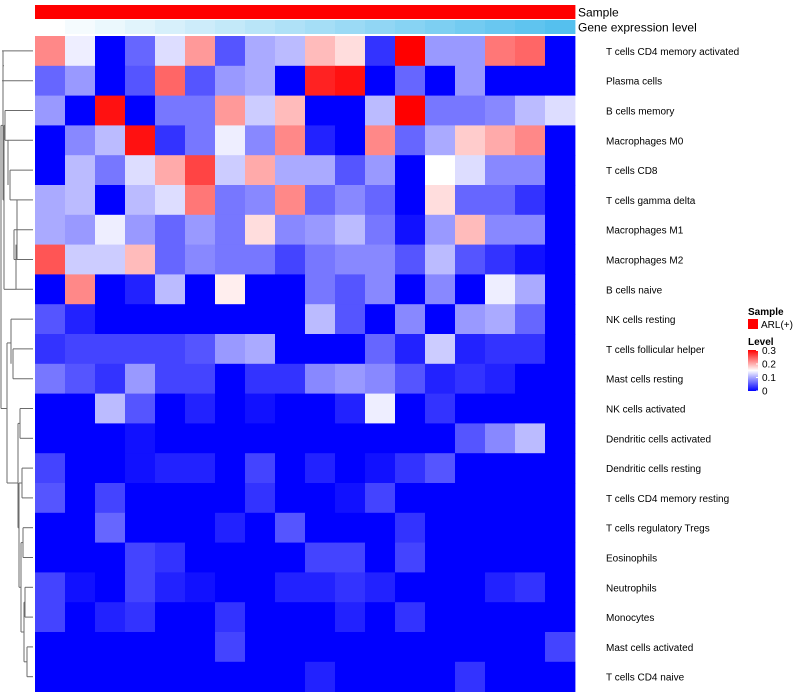 This screenshot has width=800, height=700. I want to click on row-label: Macrophages M1, so click(645, 231).